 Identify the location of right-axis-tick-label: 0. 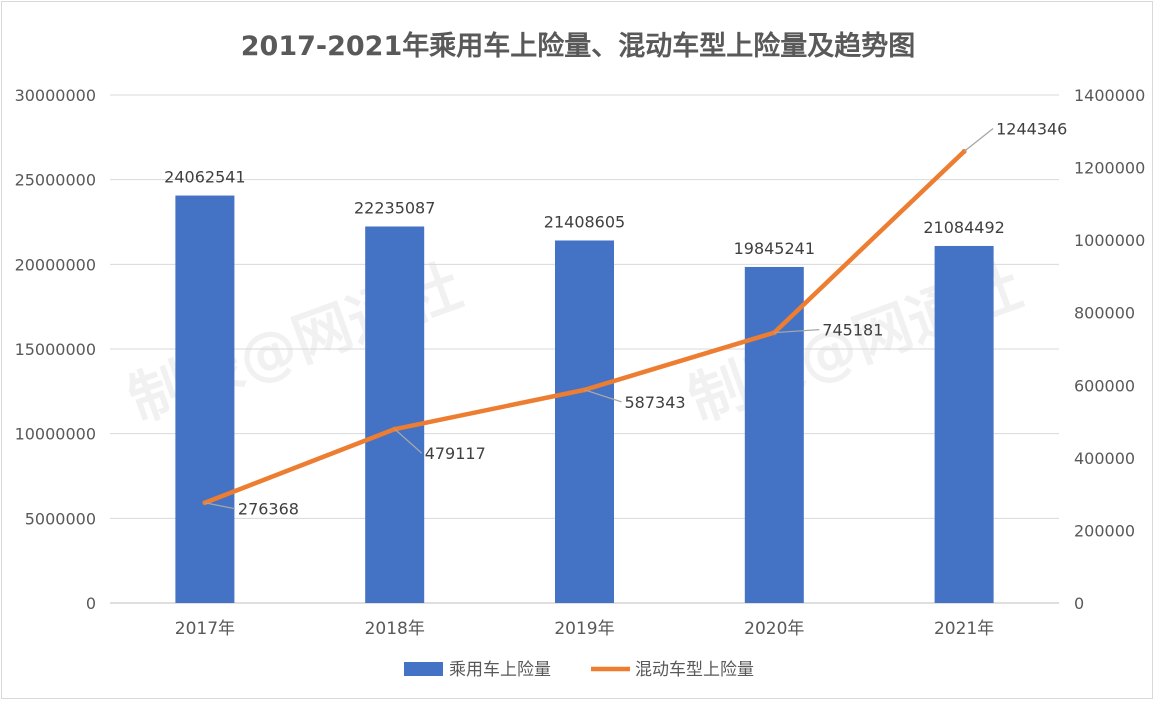
(1079, 603).